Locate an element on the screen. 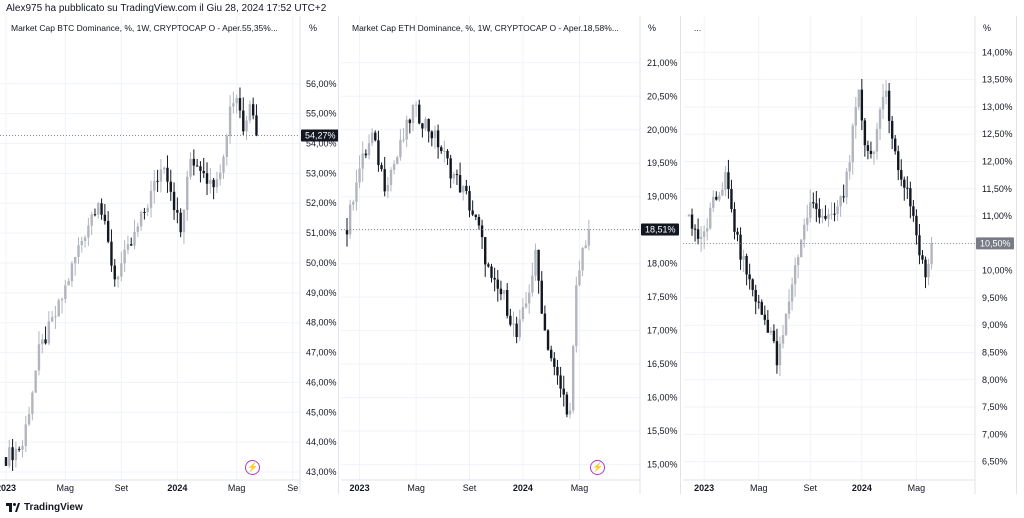 Image resolution: width=1024 pixels, height=518 pixels. price-tick-label: 16,00% is located at coordinates (662, 398).